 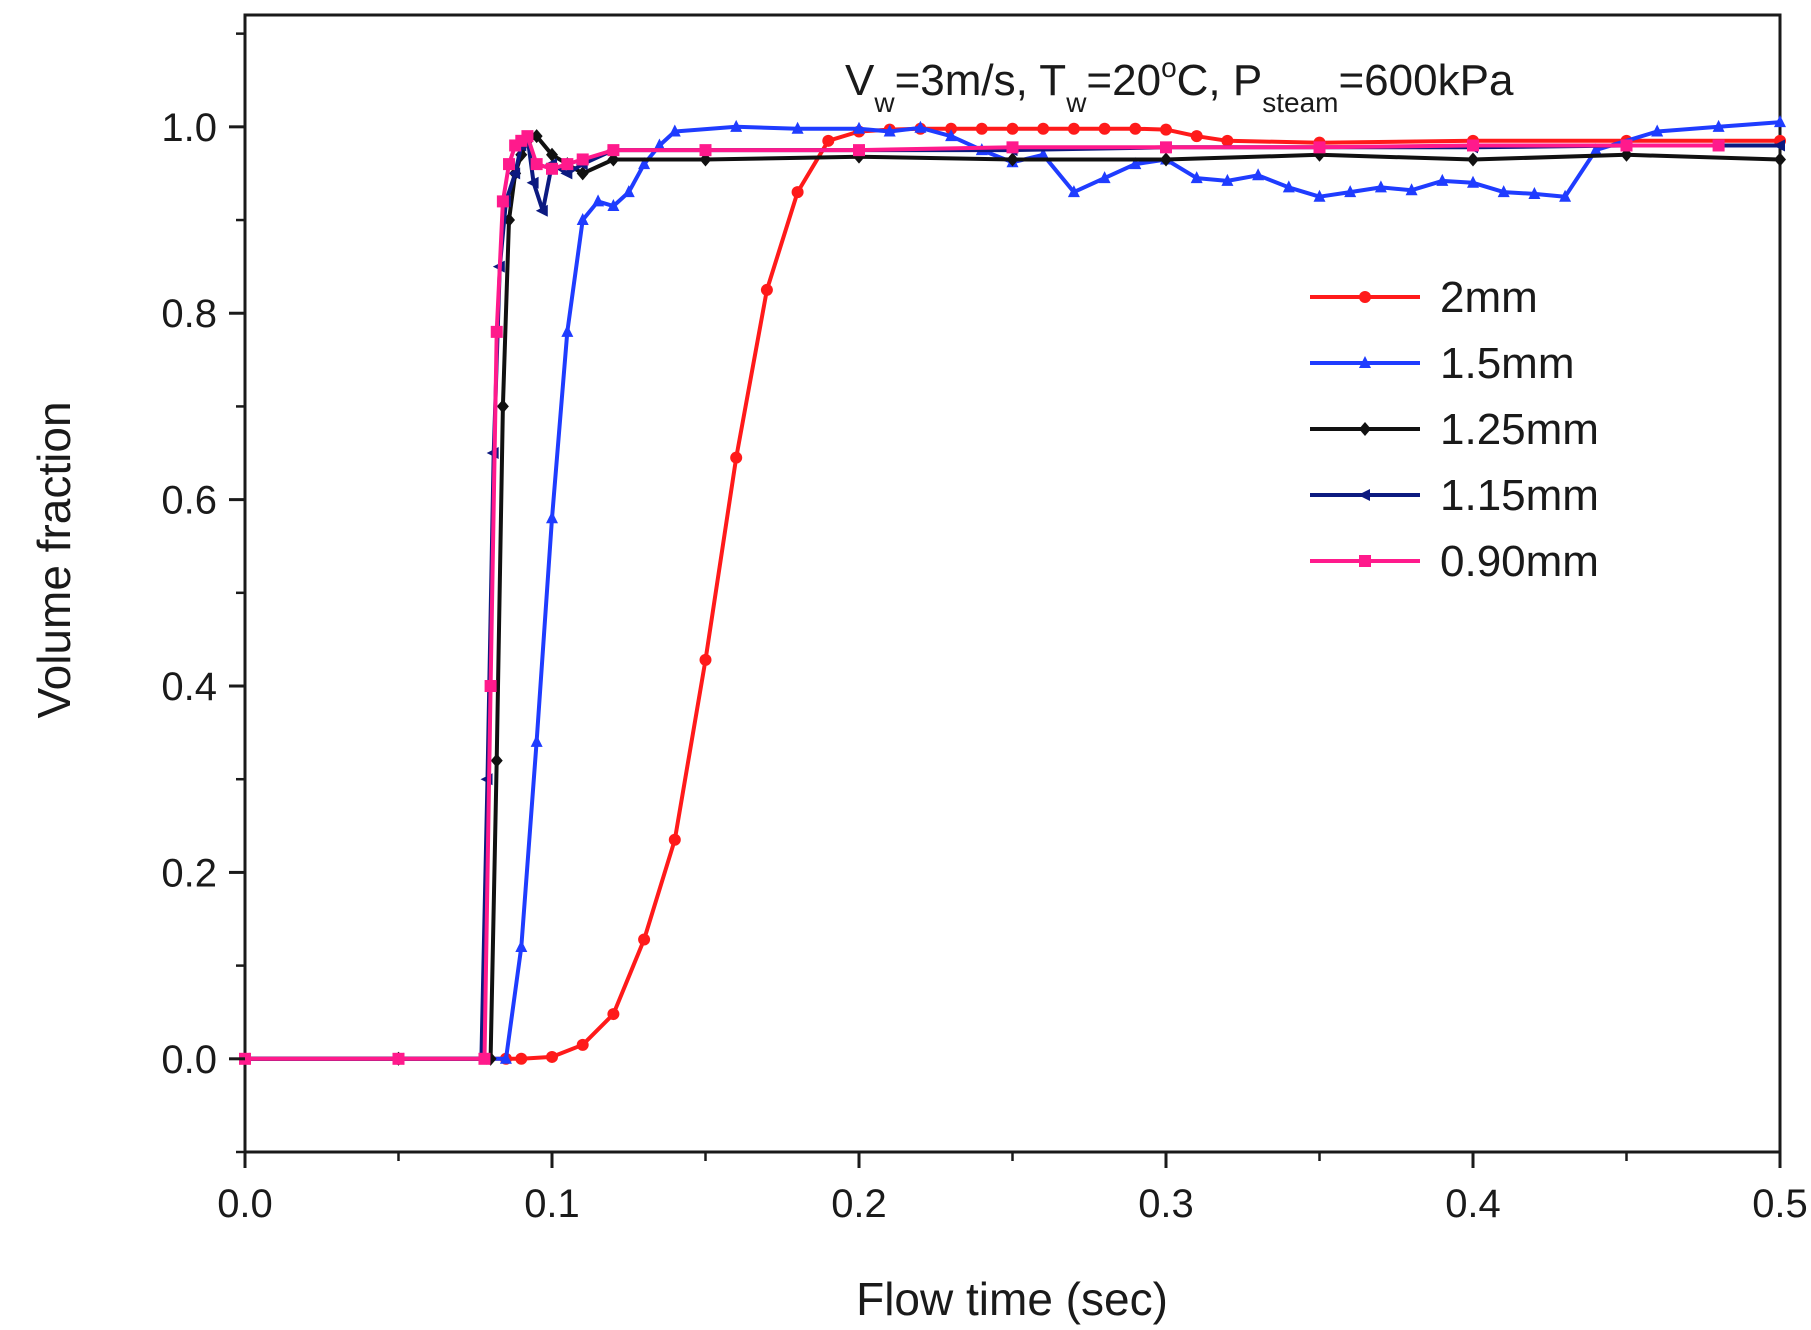 I want to click on annotation-temperature-unit: C,, so click(x=1205, y=80).